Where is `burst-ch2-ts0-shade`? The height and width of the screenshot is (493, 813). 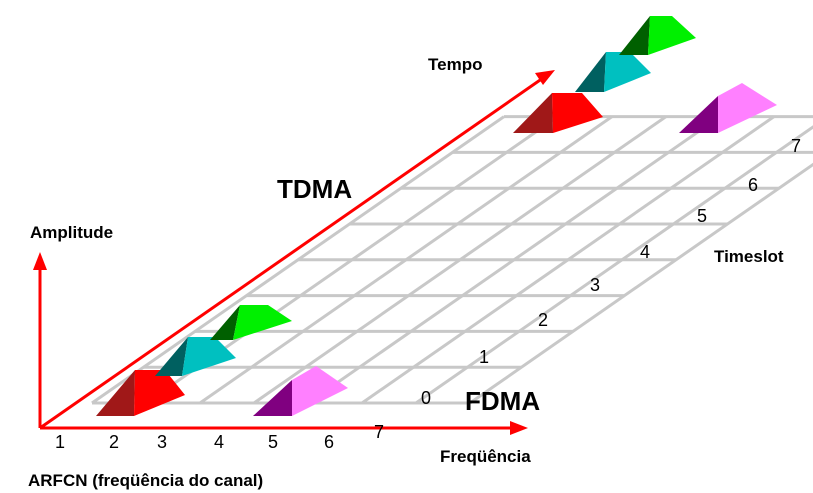 burst-ch2-ts0-shade is located at coordinates (115, 393).